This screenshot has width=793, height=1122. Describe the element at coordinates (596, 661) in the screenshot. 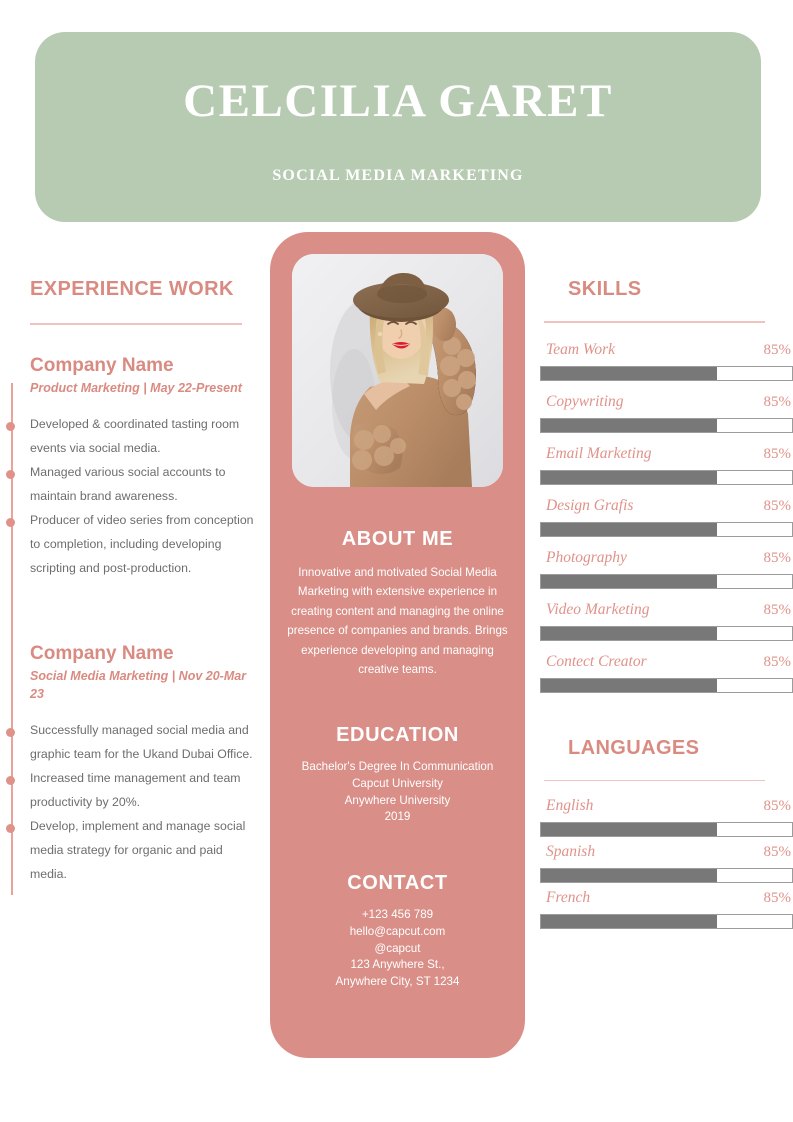

I see `skill-label: Contect Creator` at that location.